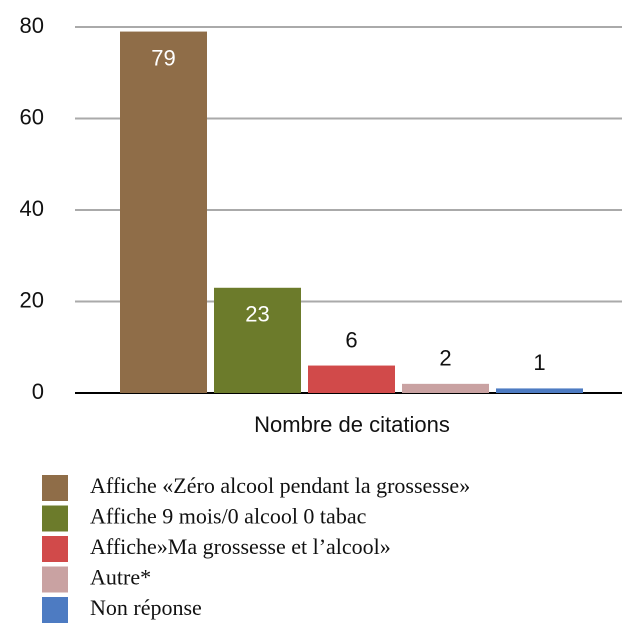  Describe the element at coordinates (146, 607) in the screenshot. I see `legend-label: Non réponse` at that location.